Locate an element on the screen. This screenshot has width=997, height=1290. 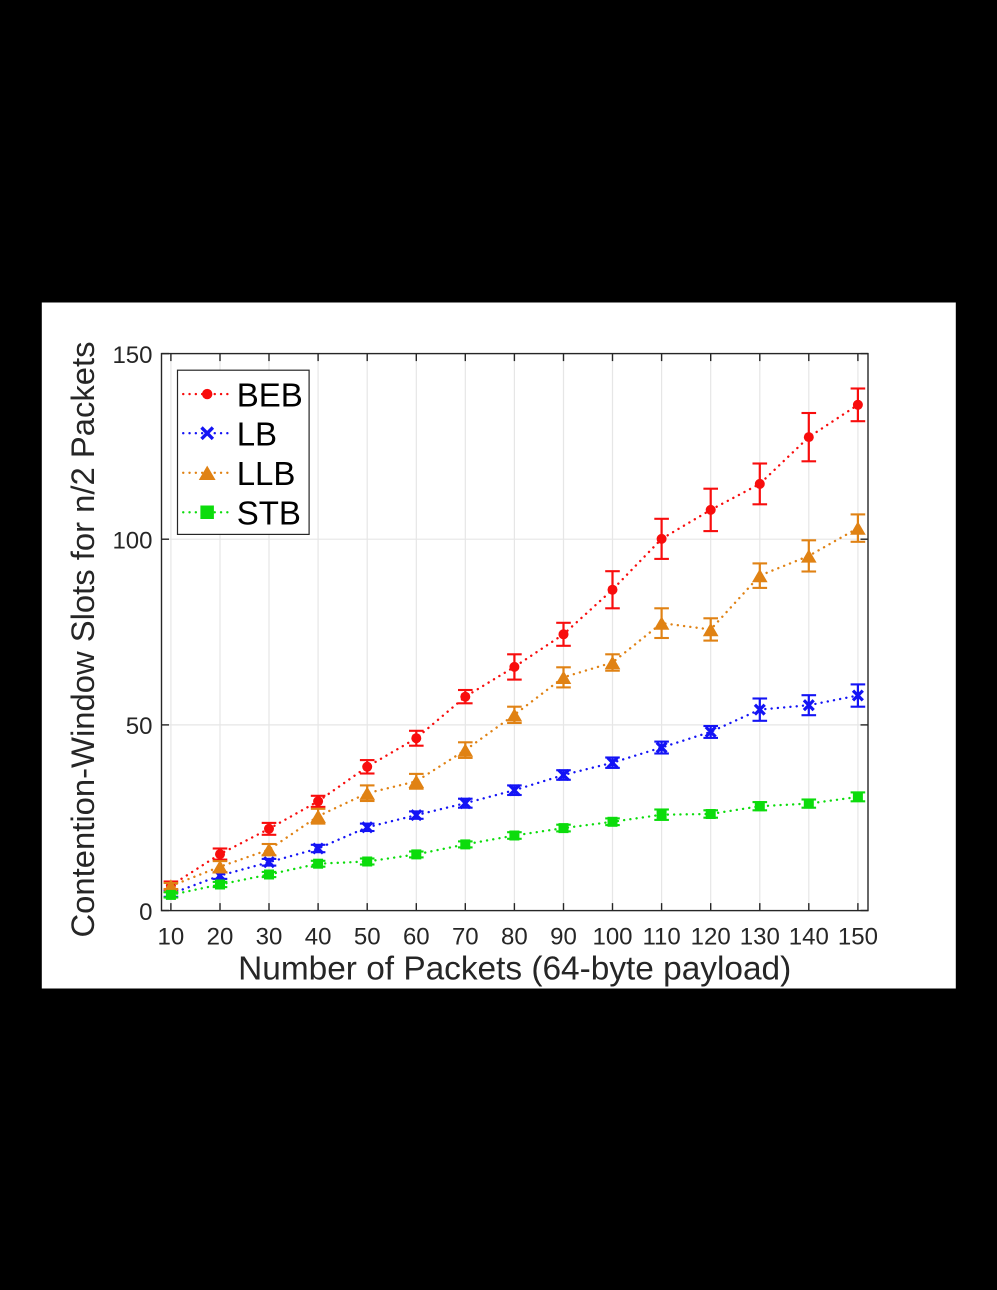
svg-text: 30 is located at coordinates (269, 936).